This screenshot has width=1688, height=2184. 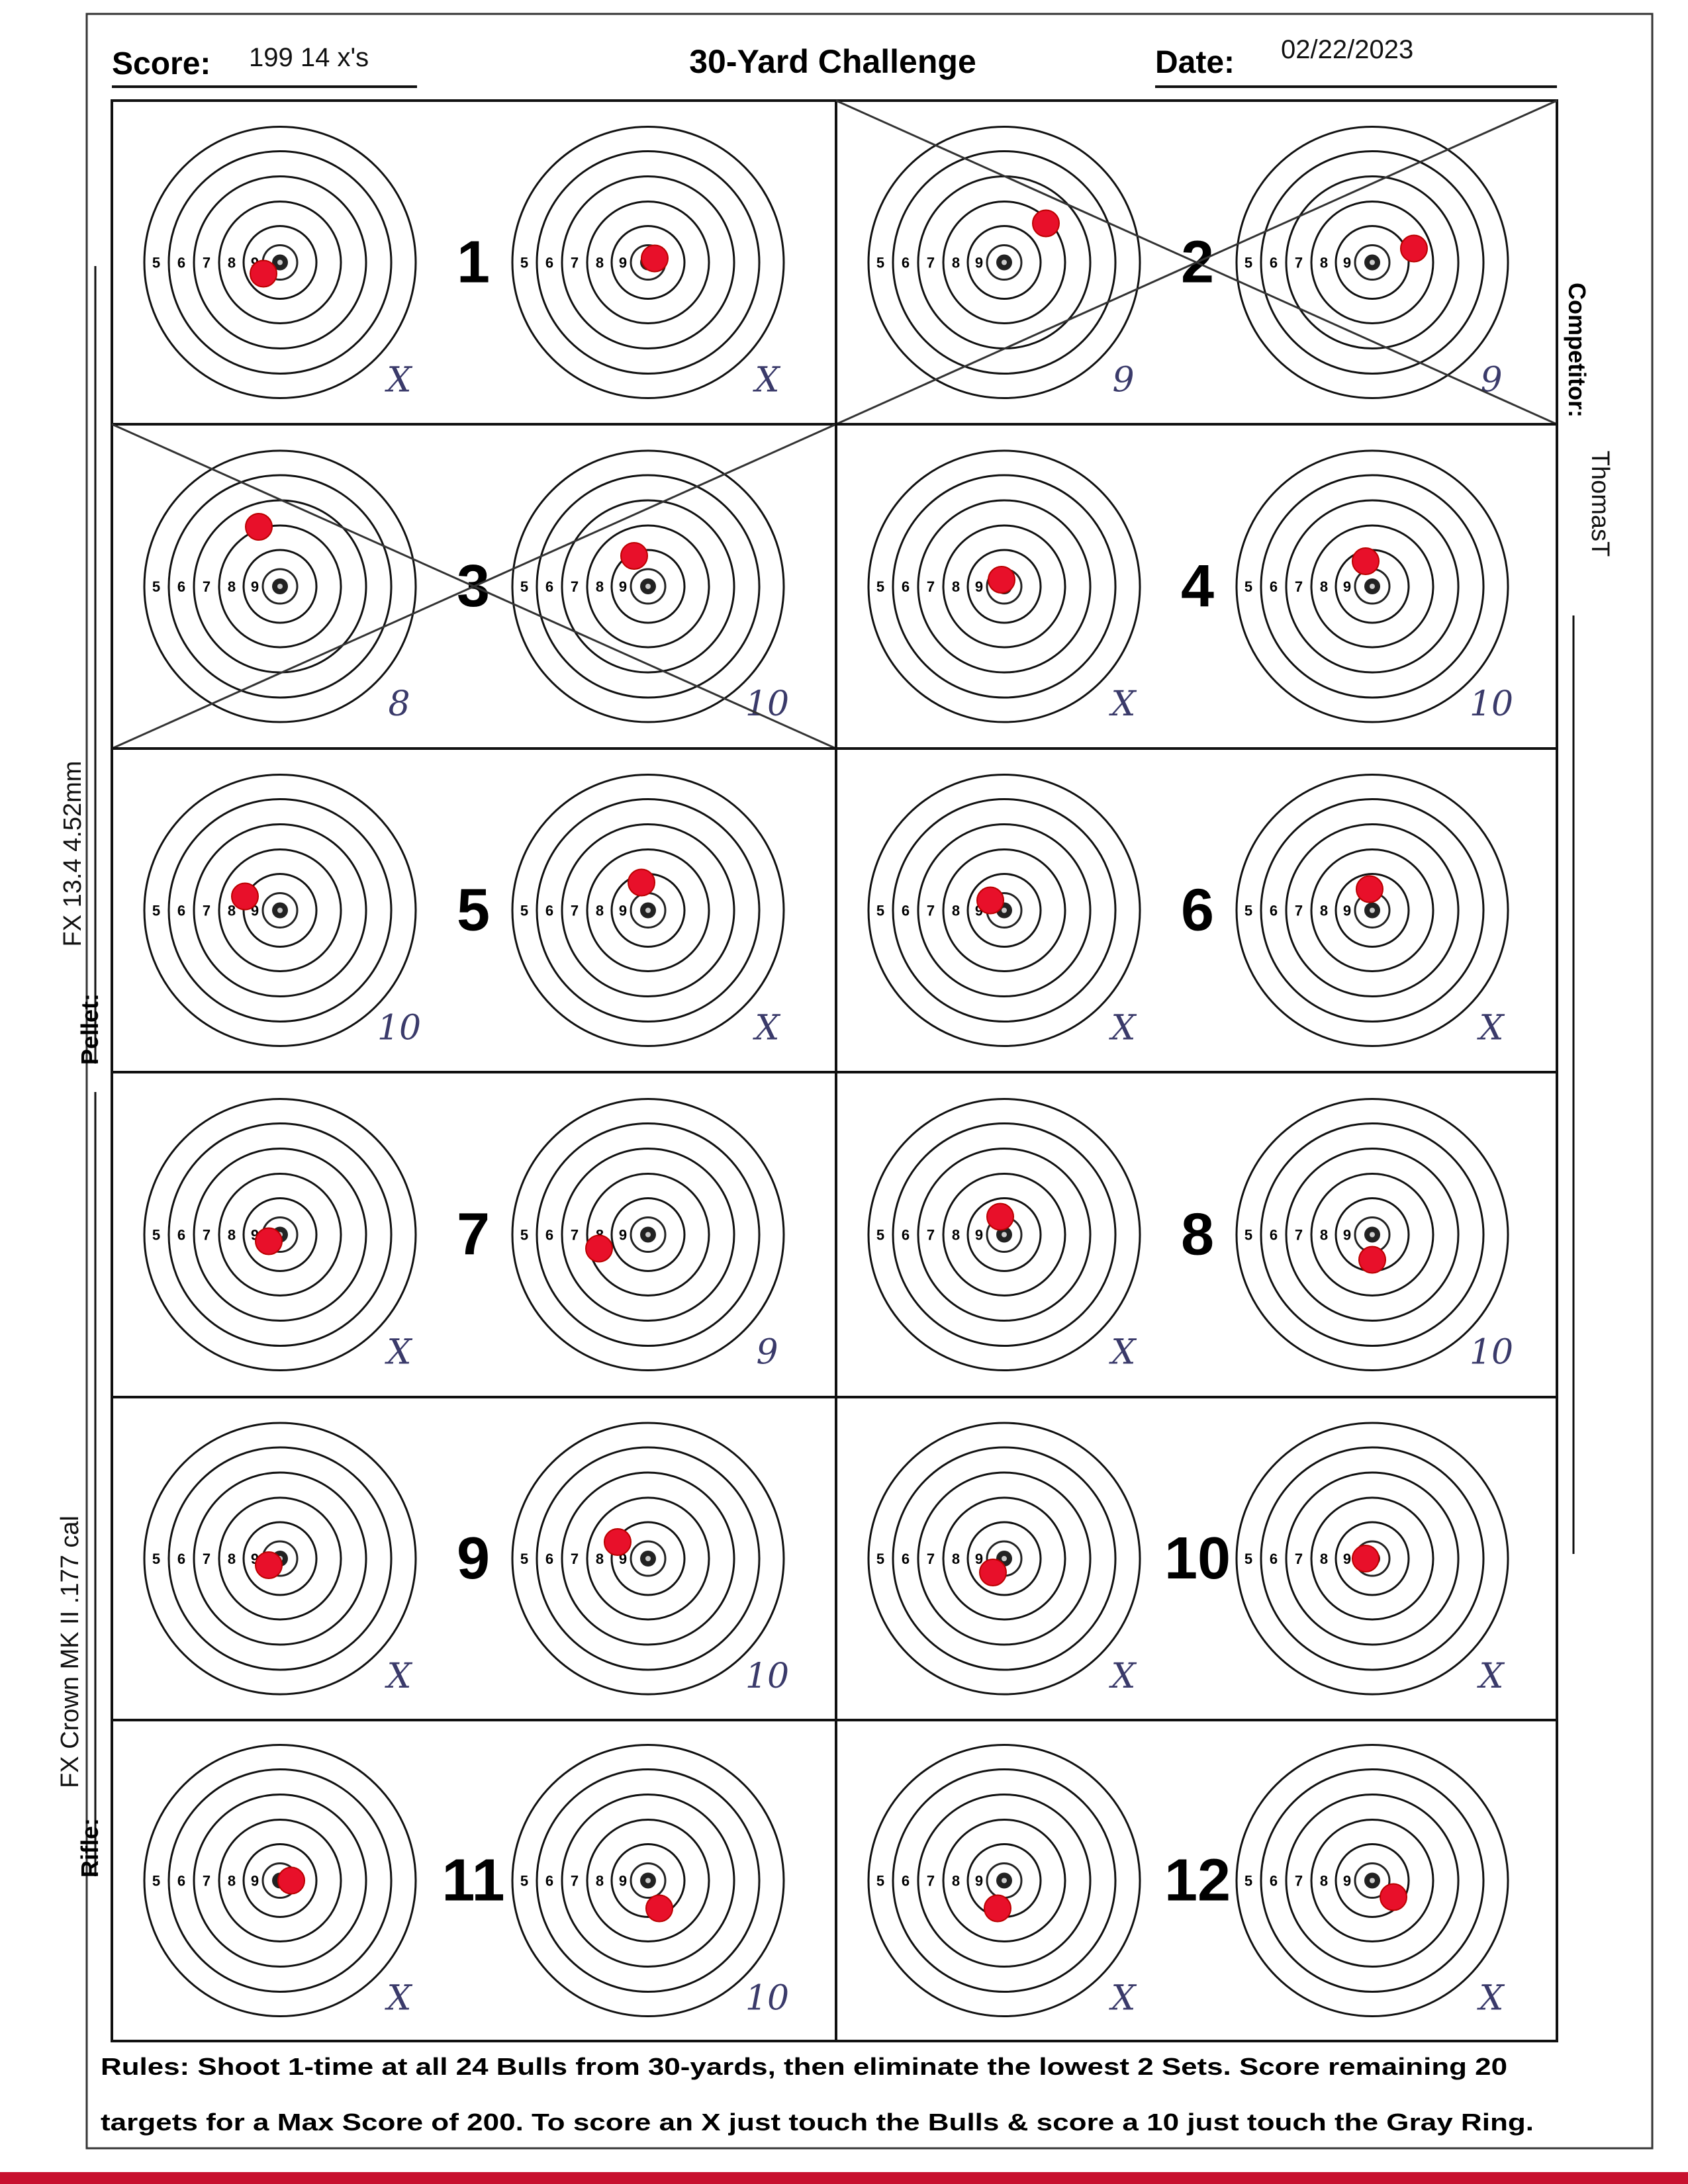 I want to click on set-number: 4, so click(x=1197, y=586).